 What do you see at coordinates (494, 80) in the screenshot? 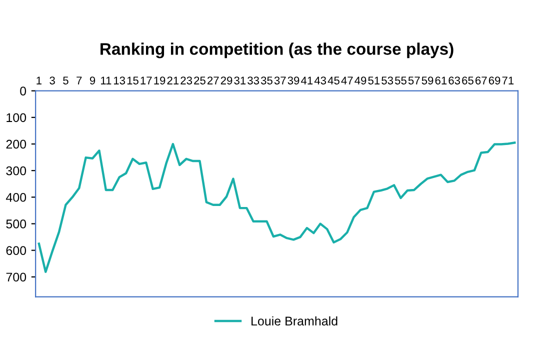
I see `x-tick-label: 69` at bounding box center [494, 80].